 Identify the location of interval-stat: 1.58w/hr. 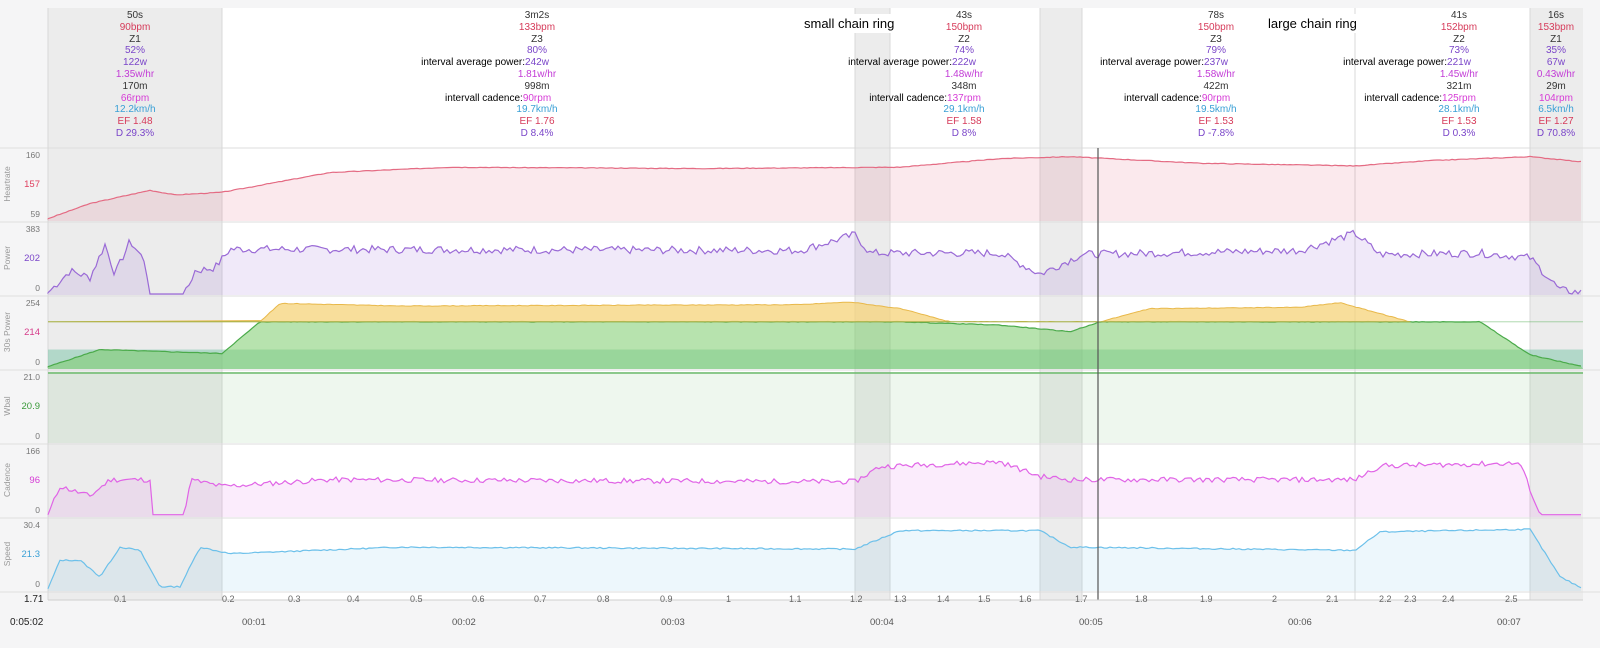
(1216, 75).